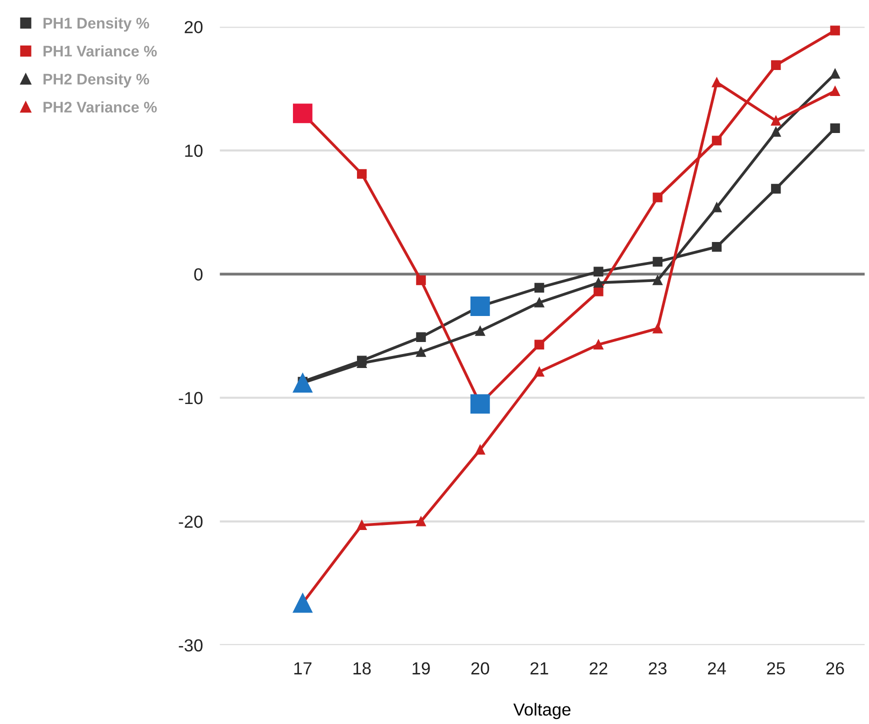 This screenshot has width=869, height=724. Describe the element at coordinates (190, 522) in the screenshot. I see `y-tick-label: -20` at that location.